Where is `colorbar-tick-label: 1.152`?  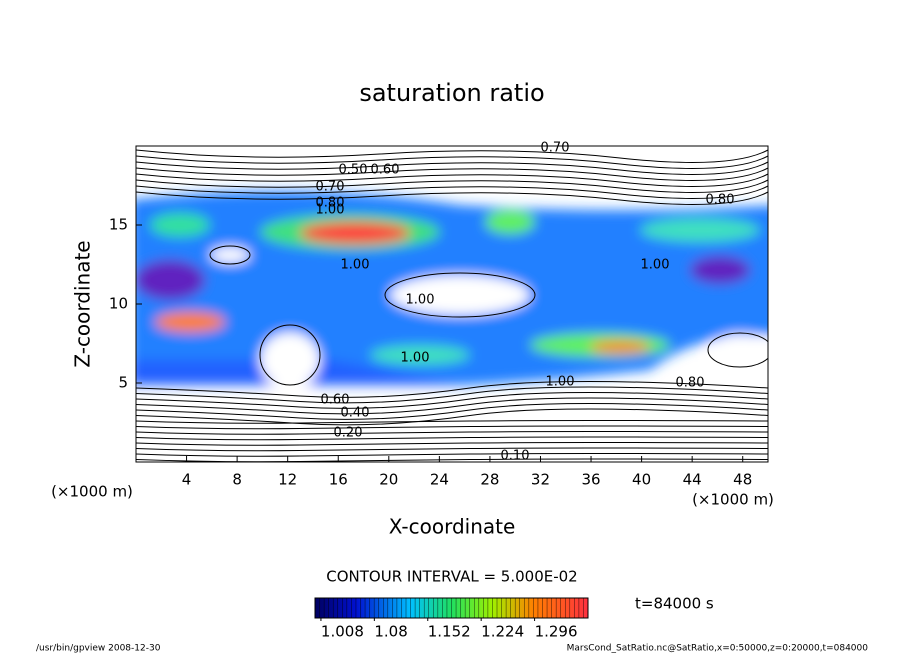
colorbar-tick-label: 1.152 is located at coordinates (449, 632).